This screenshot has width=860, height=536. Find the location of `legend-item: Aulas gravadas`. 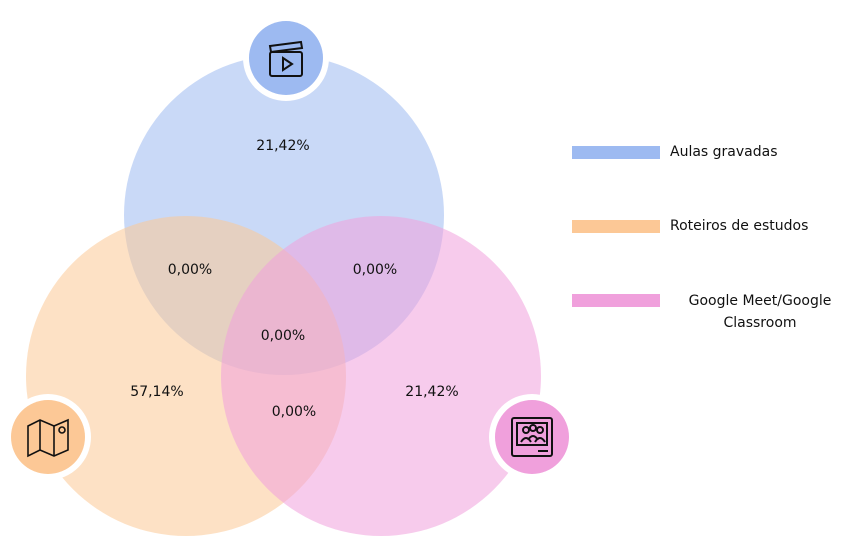

legend-item: Aulas gravadas is located at coordinates (675, 152).